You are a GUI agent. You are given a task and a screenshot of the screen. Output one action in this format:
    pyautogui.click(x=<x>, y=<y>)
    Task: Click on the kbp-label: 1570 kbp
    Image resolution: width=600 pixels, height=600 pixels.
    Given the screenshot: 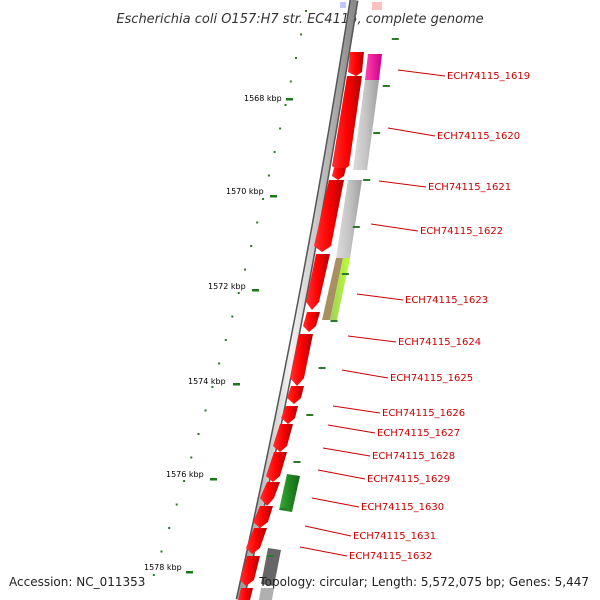 What is the action you would take?
    pyautogui.click(x=245, y=191)
    